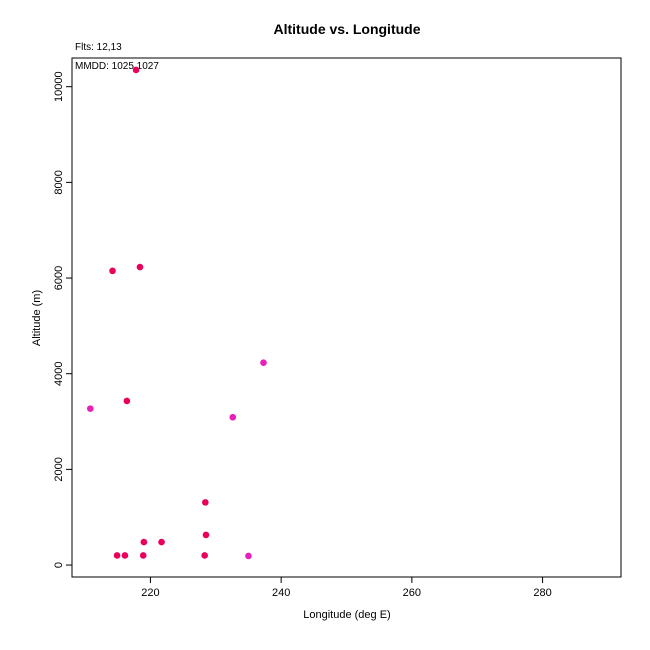 The image size is (650, 650). What do you see at coordinates (59, 86) in the screenshot?
I see `y-tick-label: 10000` at bounding box center [59, 86].